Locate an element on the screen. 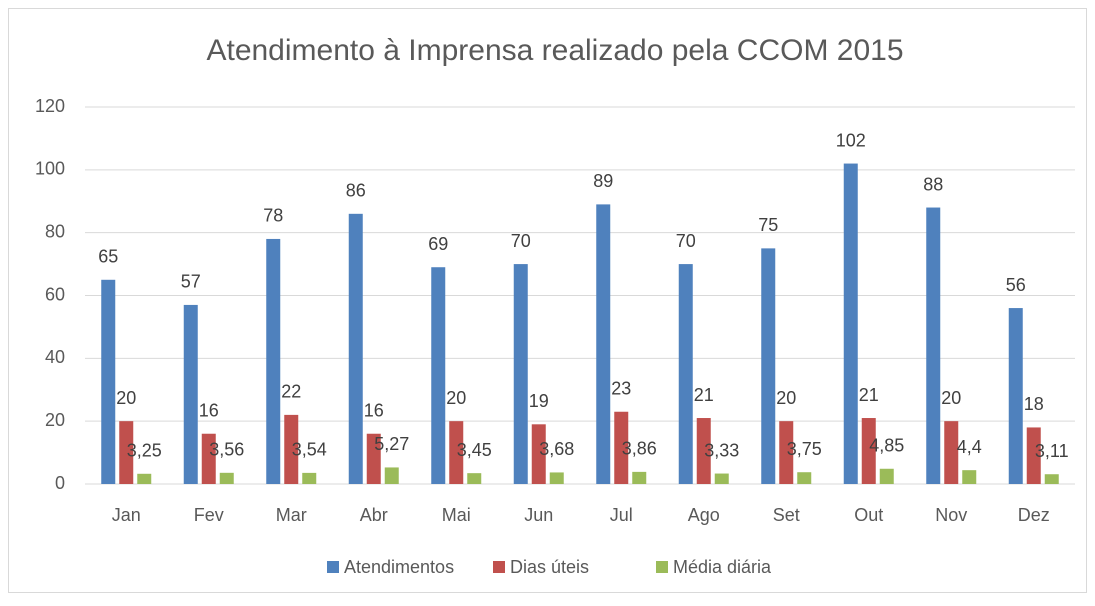 This screenshot has height=606, width=1095. x-tick-label: Nov is located at coordinates (951, 515).